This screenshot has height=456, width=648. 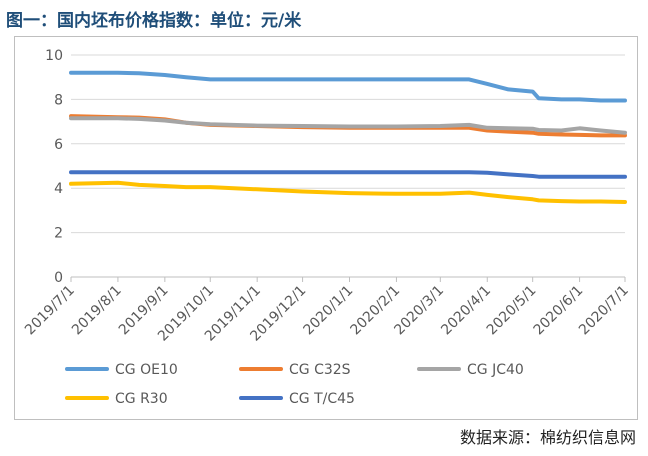 I want to click on series-line-cg-jc40, so click(x=348, y=125).